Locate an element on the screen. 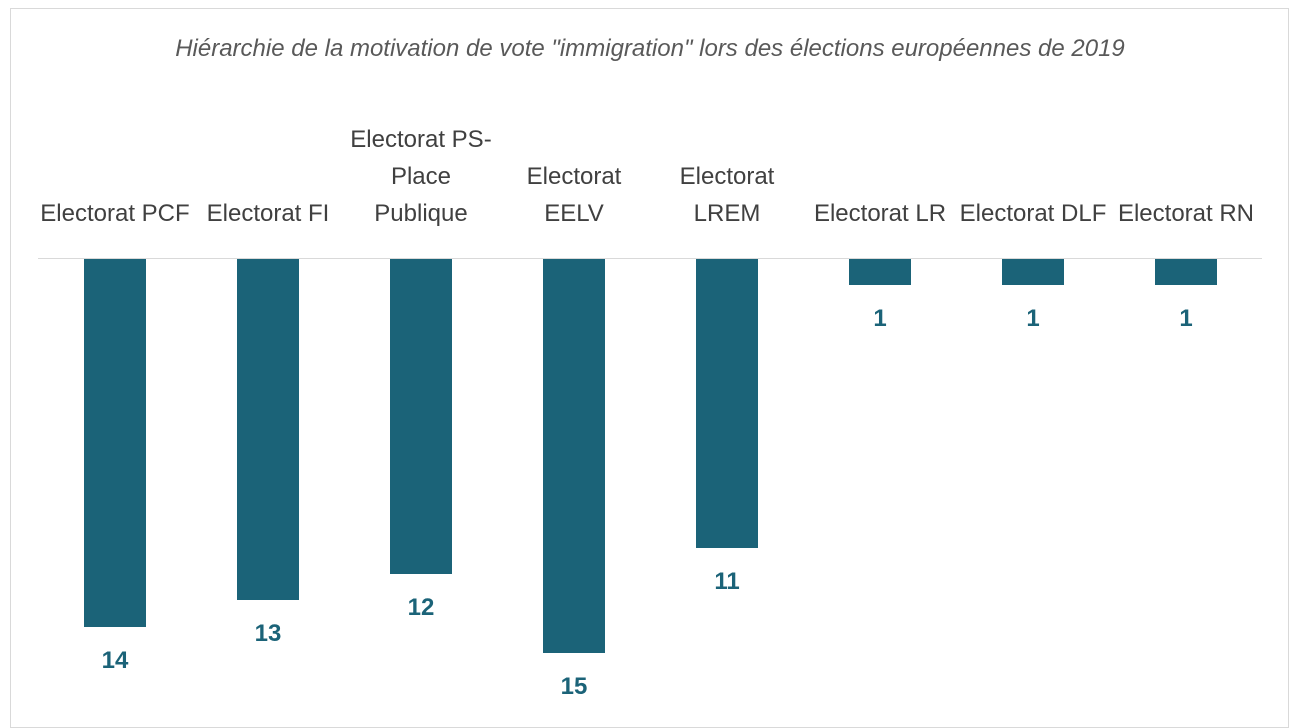 This screenshot has height=728, width=1299. category-label: Electorat PS-Place Publique is located at coordinates (421, 176).